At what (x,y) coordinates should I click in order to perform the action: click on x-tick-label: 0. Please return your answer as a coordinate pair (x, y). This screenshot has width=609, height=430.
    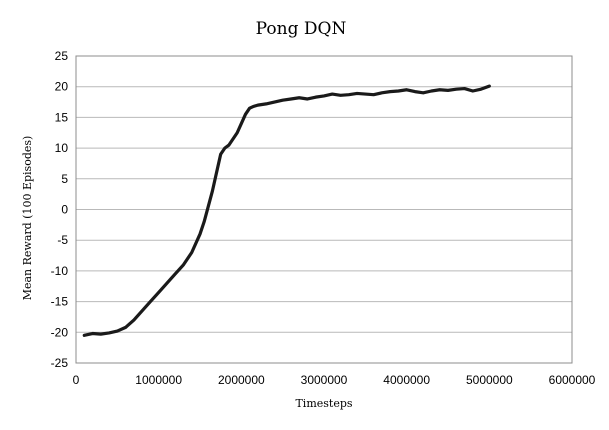
    Looking at the image, I should click on (76, 380).